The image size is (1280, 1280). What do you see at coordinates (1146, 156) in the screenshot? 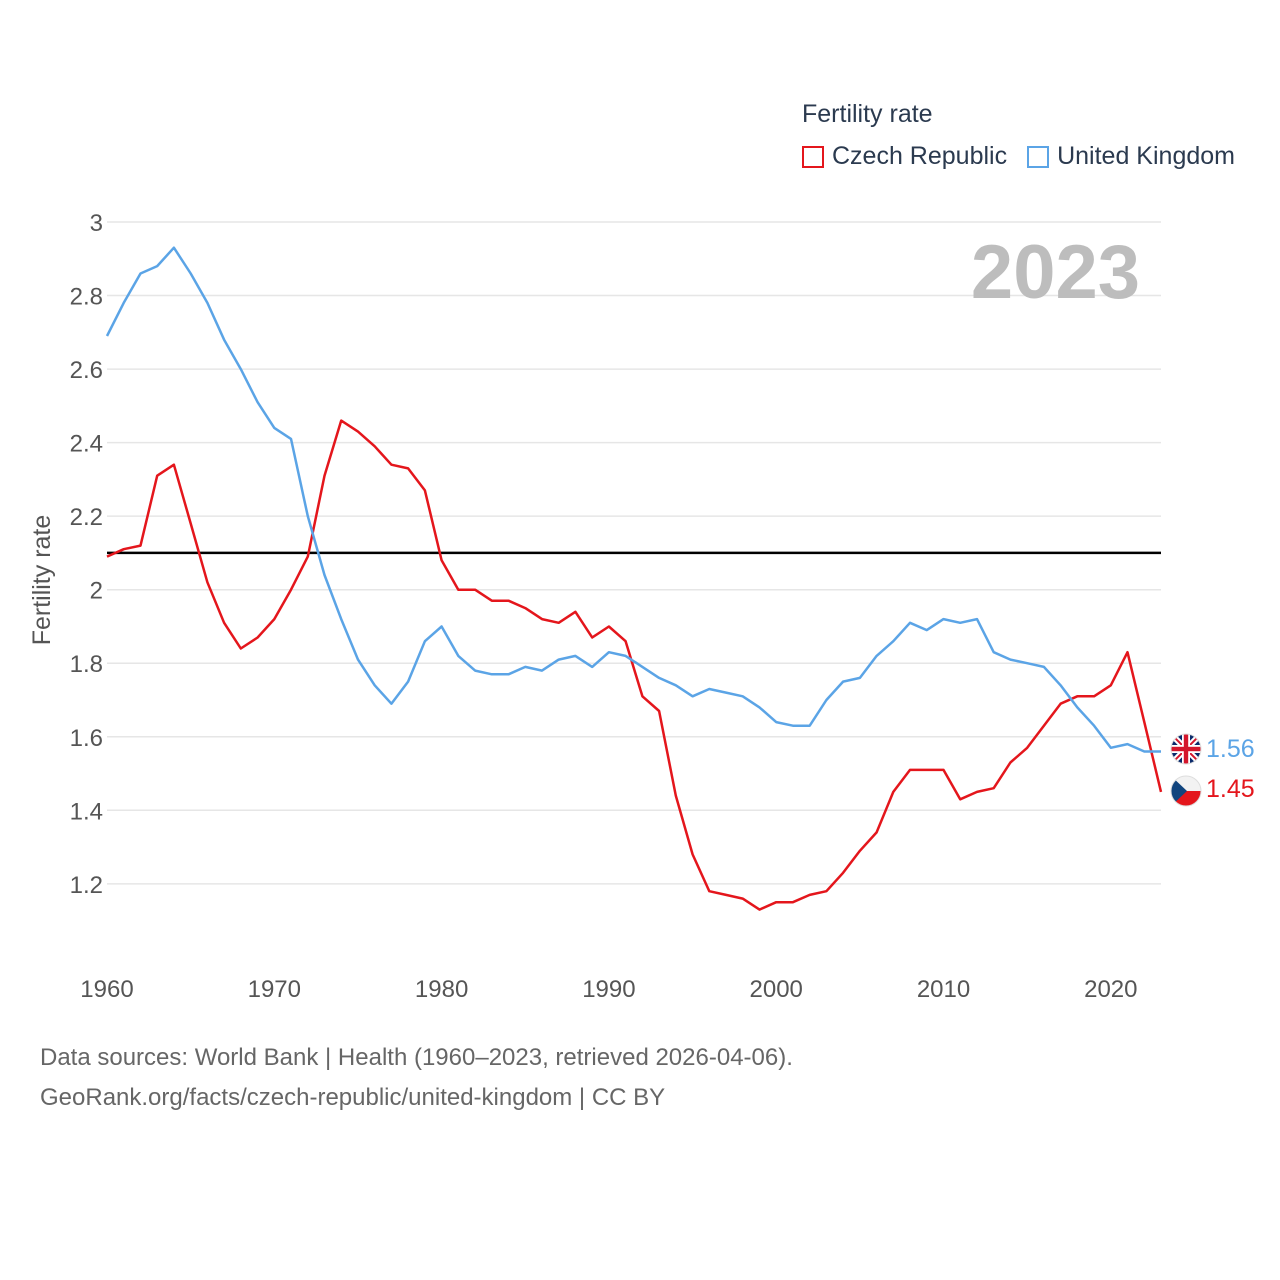
I see `legend-label: United Kingdom` at bounding box center [1146, 156].